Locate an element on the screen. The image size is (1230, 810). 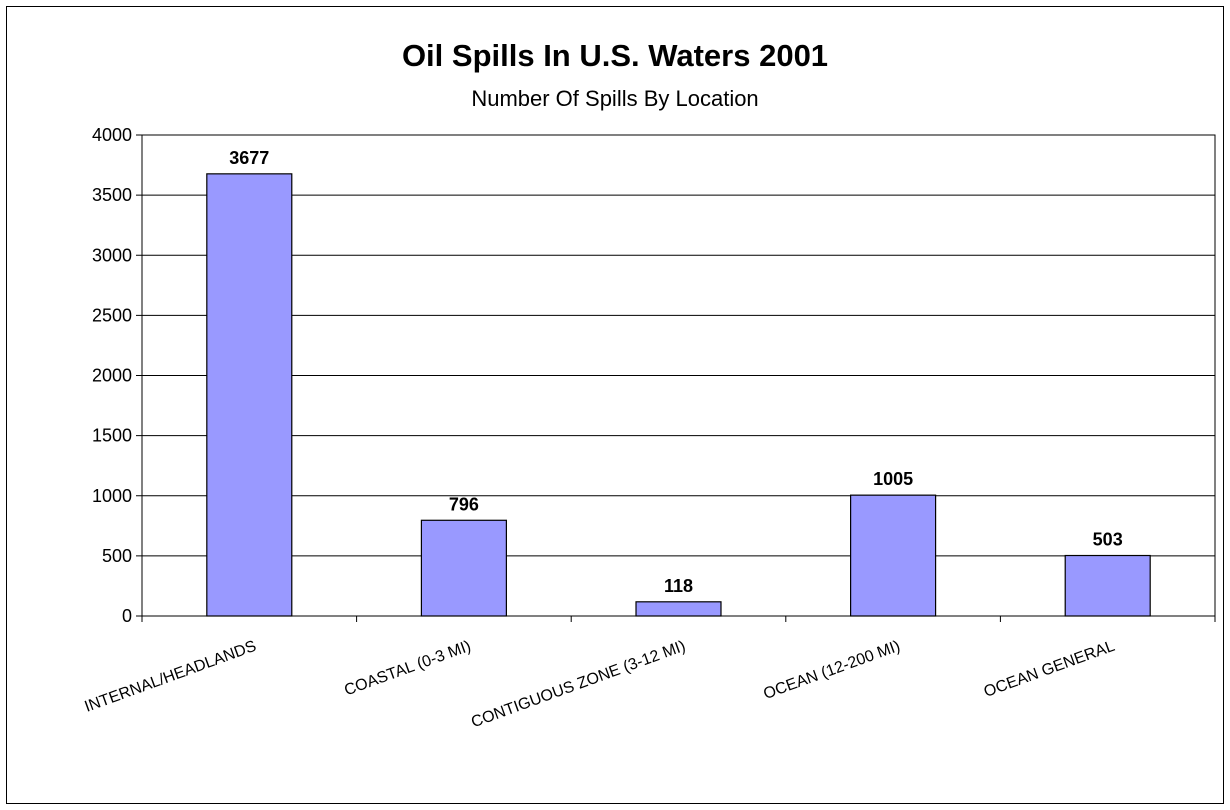
y-tick-label: 1000 is located at coordinates (112, 496).